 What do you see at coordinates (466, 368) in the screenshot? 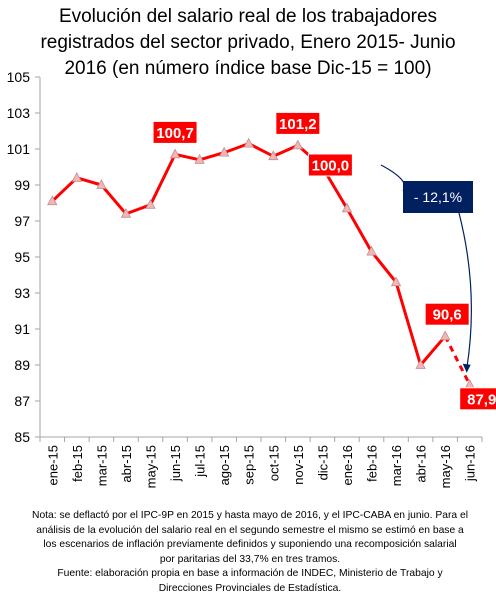
I see `arrow-head` at bounding box center [466, 368].